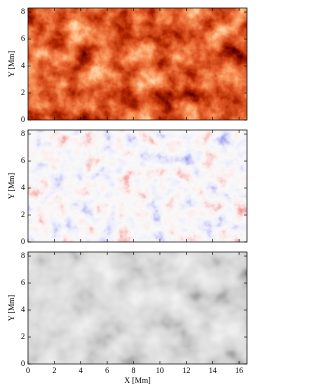 Image resolution: width=320 pixels, height=391 pixels. I want to click on x-tick-label: 6, so click(107, 370).